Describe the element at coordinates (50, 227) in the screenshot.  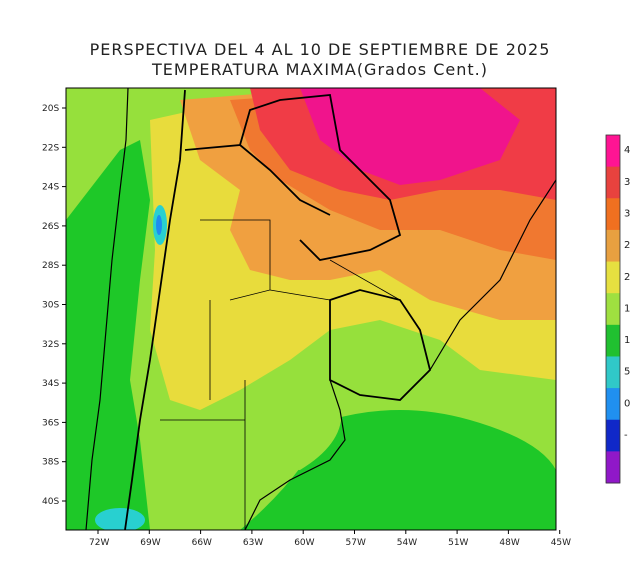
I see `lat-label: 26S` at that location.